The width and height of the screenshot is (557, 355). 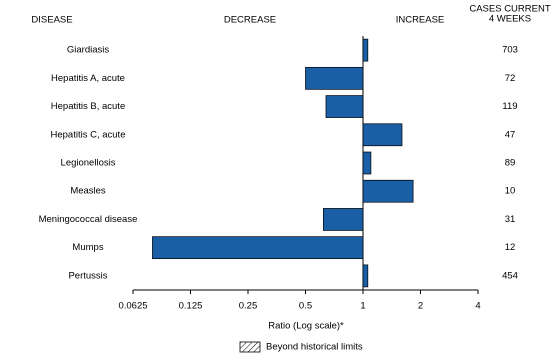 I want to click on cases-value: 31, so click(x=510, y=219).